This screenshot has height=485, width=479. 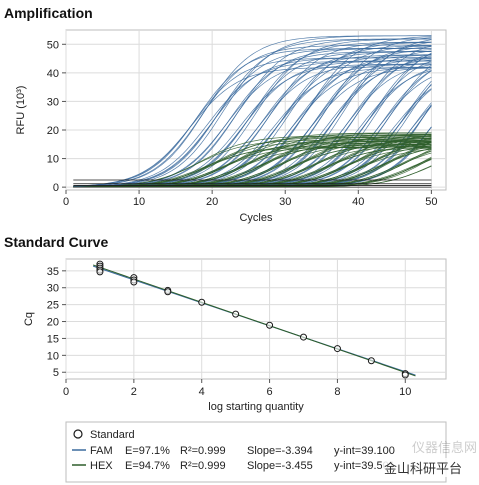 I want to click on watermark: 仪器信息网 金山科研平台, so click(x=430, y=458).